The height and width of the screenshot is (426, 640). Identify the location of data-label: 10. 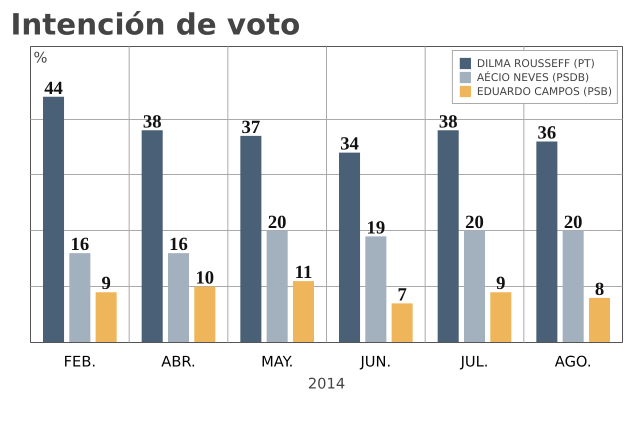
(204, 278).